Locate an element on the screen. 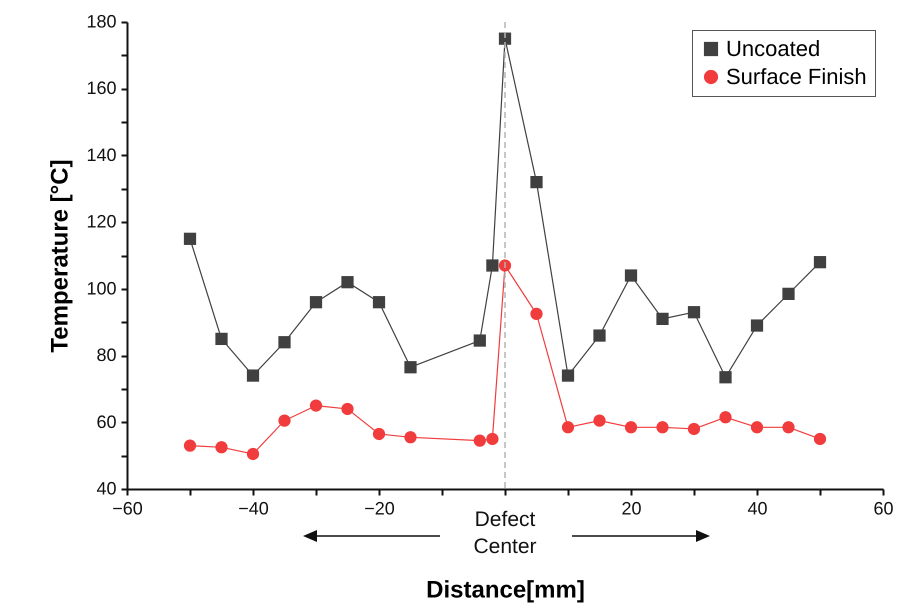  y-tick-label: 100 is located at coordinates (101, 288).